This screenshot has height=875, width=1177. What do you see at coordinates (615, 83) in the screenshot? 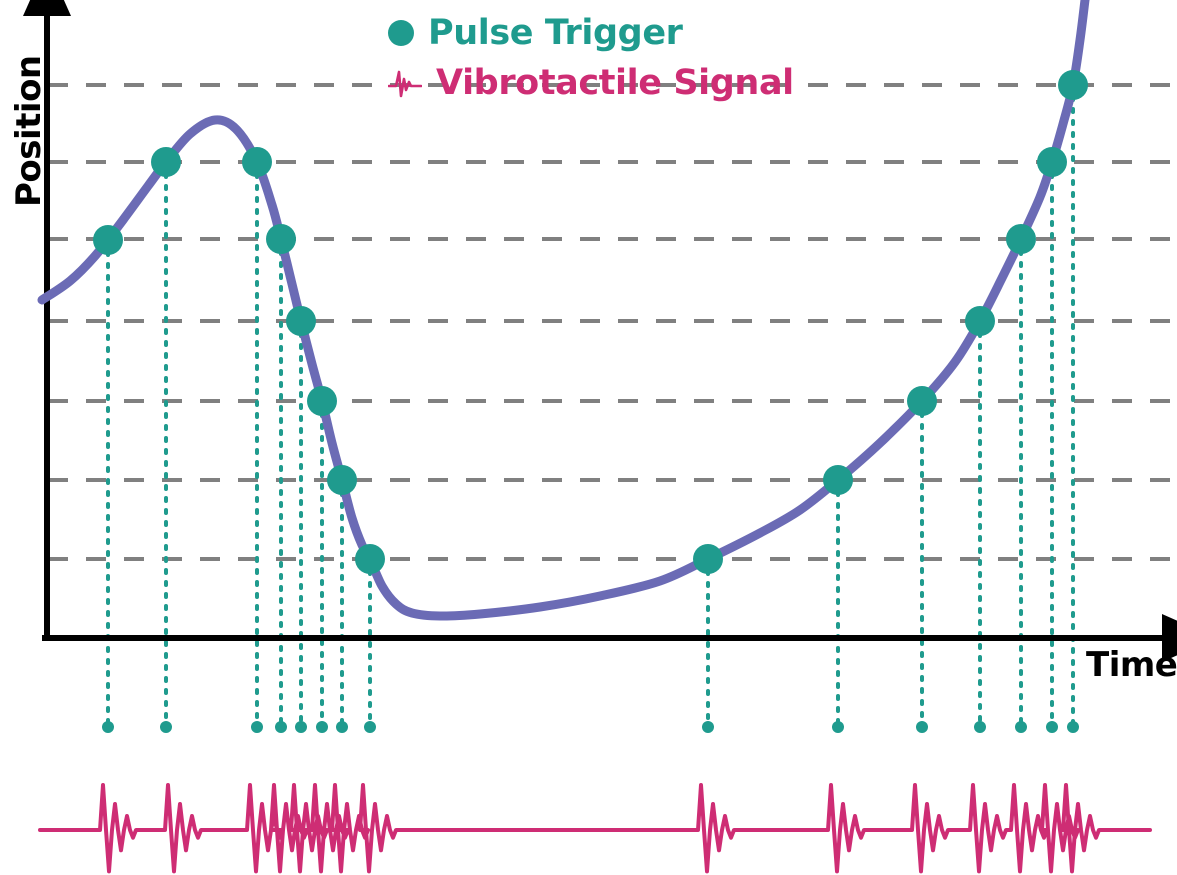
I see `legend-label-vibrotactile-signal: Vibrotactile Signal` at bounding box center [615, 83].